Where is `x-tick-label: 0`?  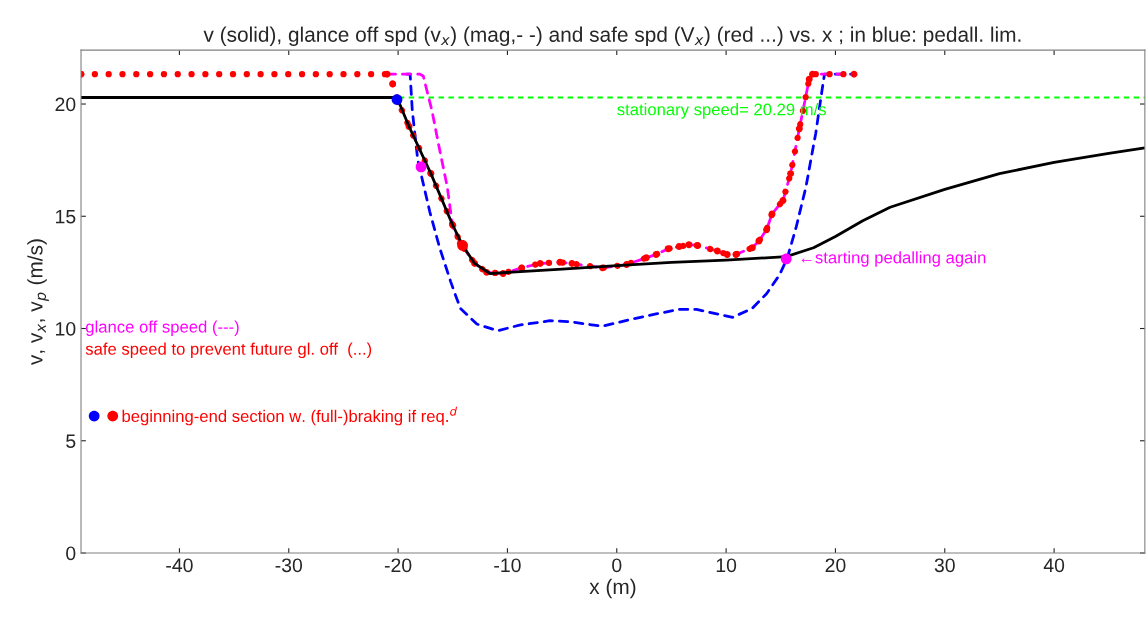 x-tick-label: 0 is located at coordinates (617, 565).